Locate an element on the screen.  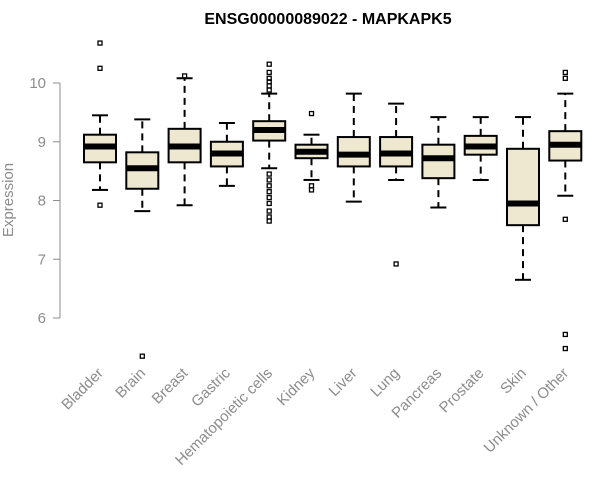
x-category-label: Bladder is located at coordinates (82, 389).